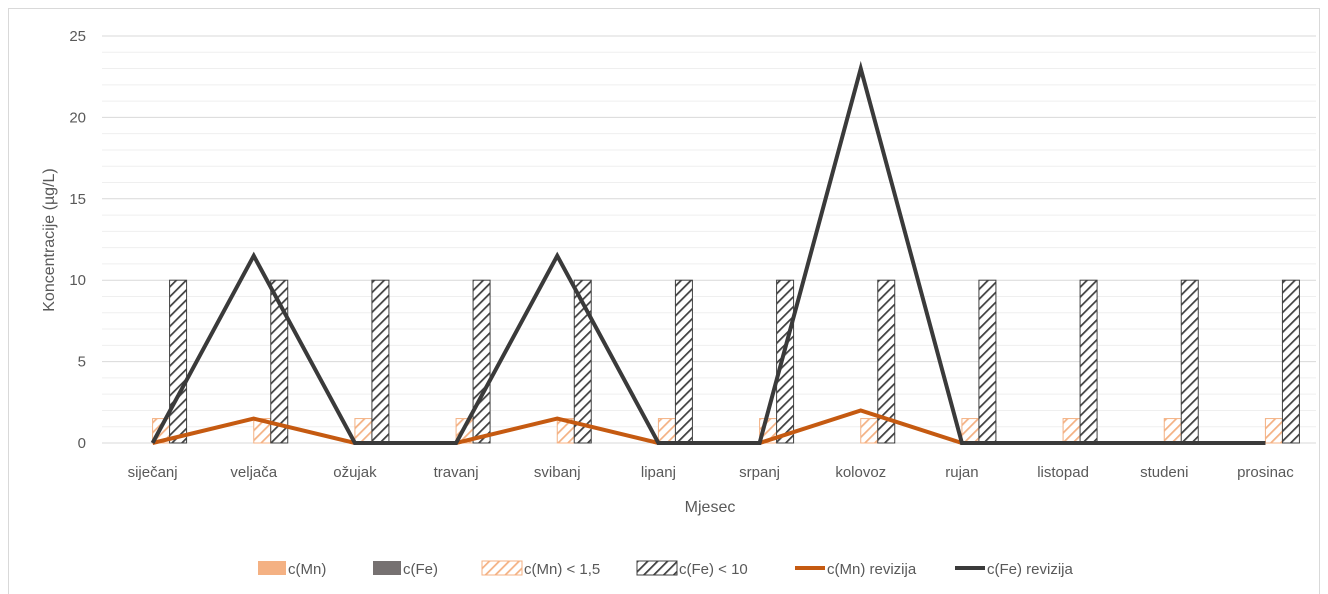 The height and width of the screenshot is (594, 1328). Describe the element at coordinates (77, 36) in the screenshot. I see `y-tick-label: 25` at that location.